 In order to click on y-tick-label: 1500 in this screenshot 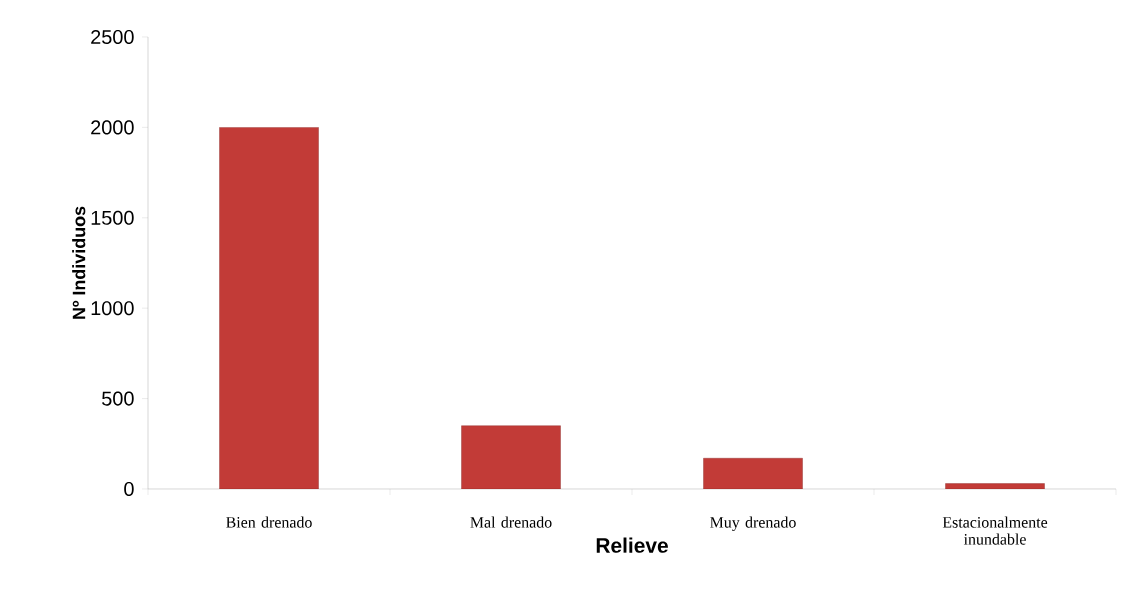, I will do `click(112, 217)`.